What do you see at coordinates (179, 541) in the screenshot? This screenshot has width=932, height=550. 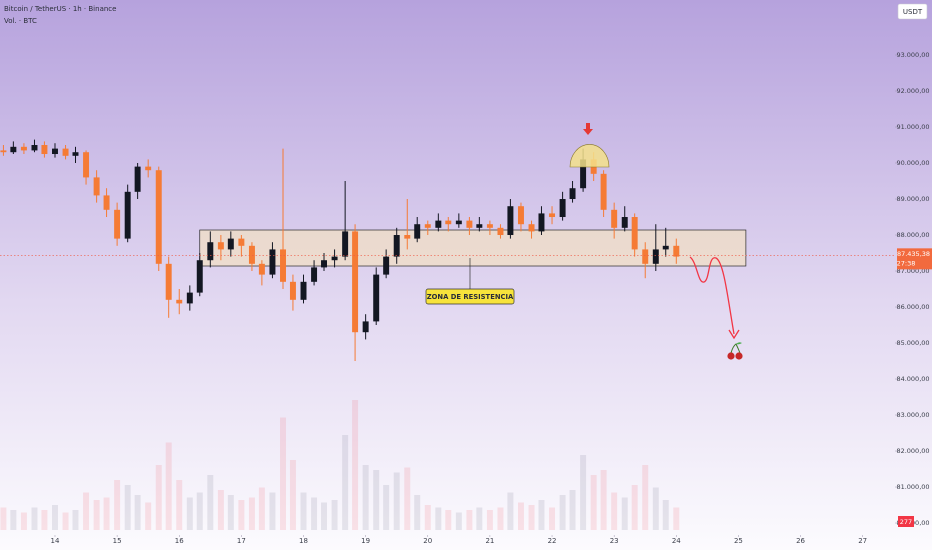 I see `x-tick-label: 16` at bounding box center [179, 541].